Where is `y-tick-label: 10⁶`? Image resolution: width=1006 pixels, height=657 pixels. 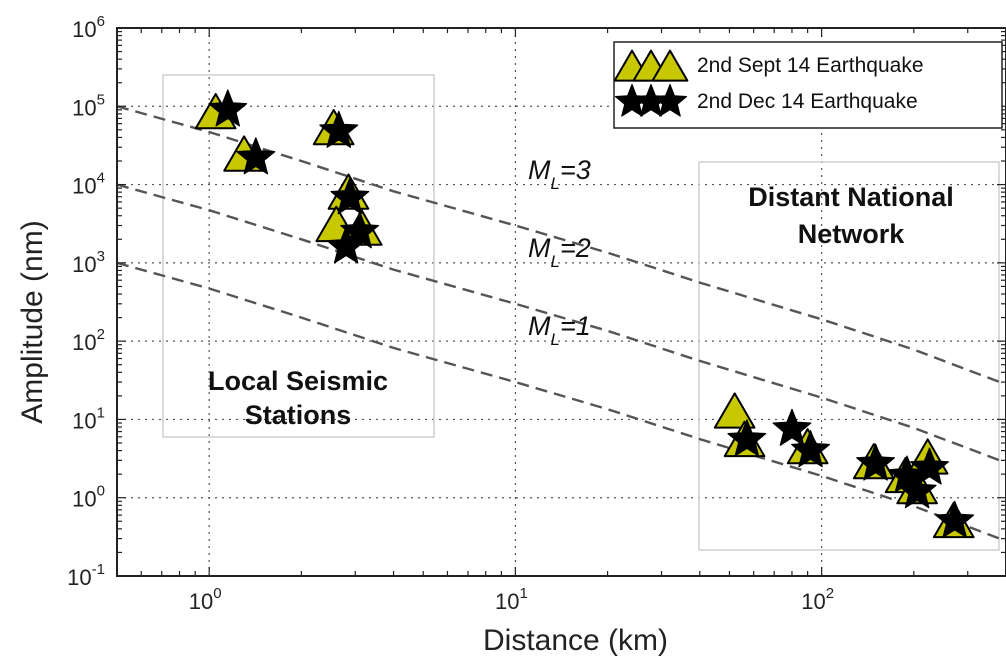
y-tick-label: 10⁶ is located at coordinates (88, 27).